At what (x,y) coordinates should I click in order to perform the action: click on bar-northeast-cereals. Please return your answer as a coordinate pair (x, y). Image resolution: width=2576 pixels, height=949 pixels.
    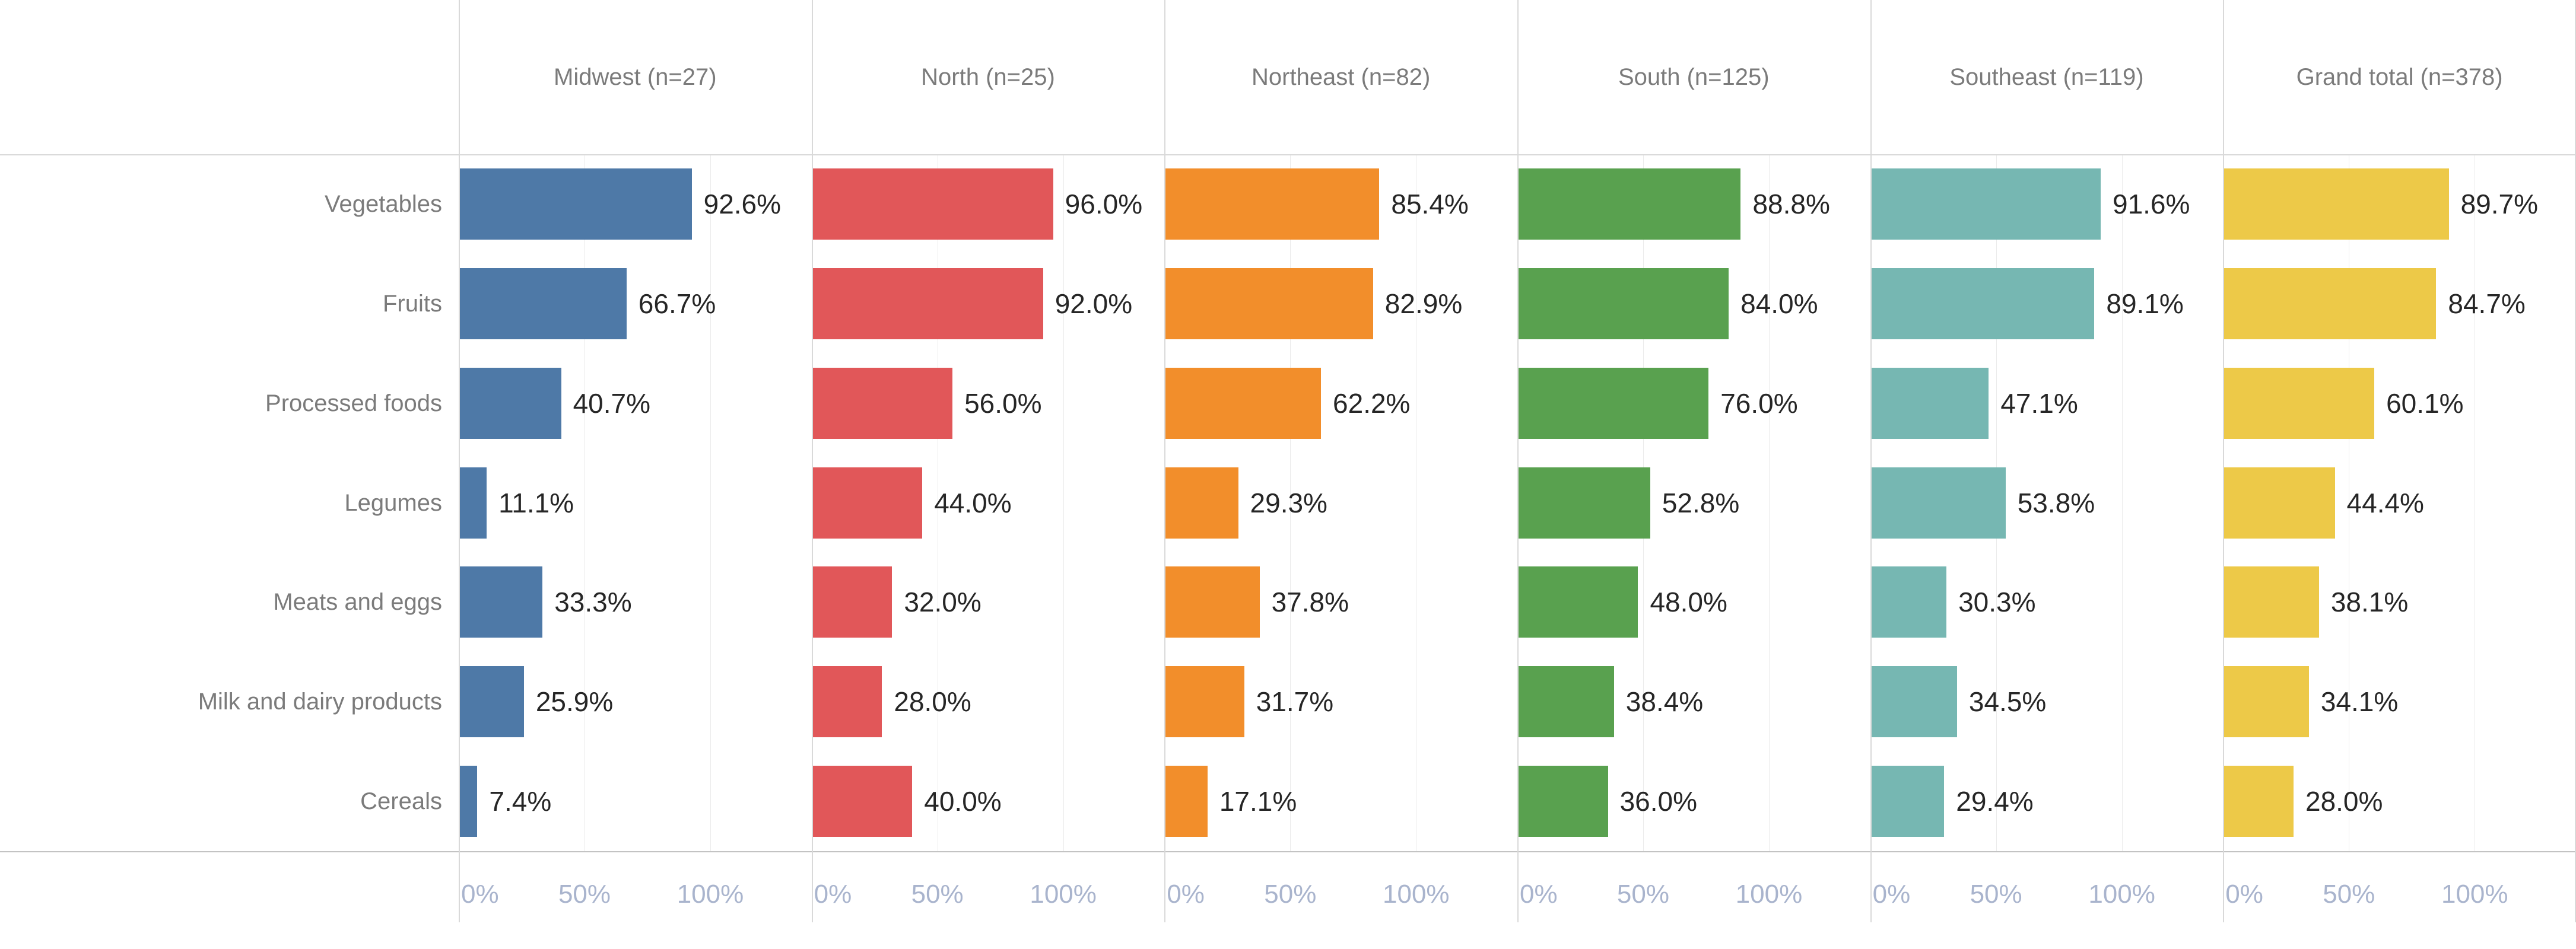
    Looking at the image, I should click on (1186, 802).